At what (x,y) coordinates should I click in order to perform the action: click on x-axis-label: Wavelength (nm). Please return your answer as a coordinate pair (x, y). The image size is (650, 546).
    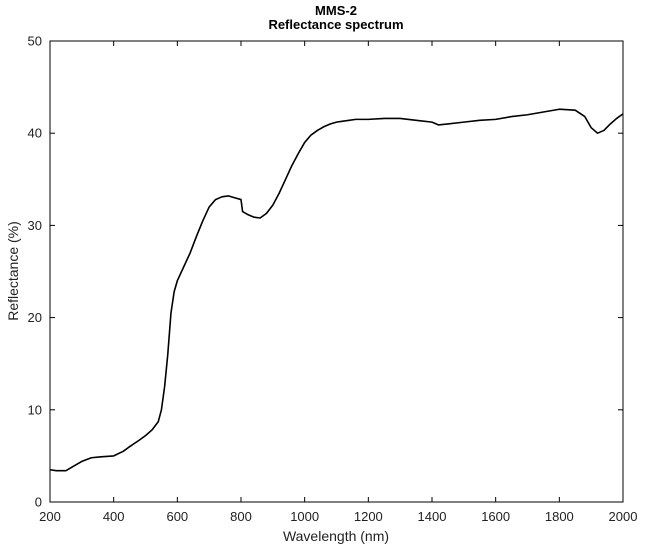
    Looking at the image, I should click on (336, 536).